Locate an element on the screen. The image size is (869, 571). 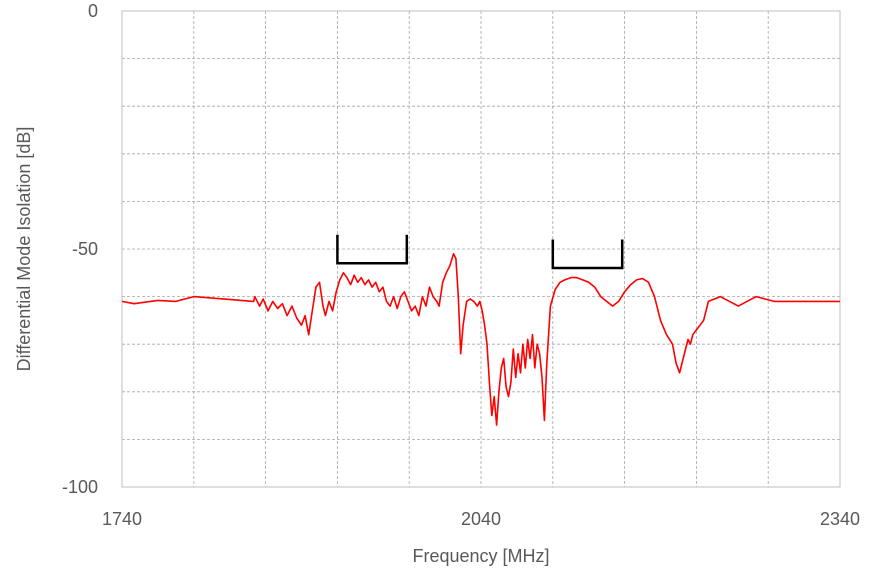
x-axis-ticks: 1740 2040 2340 is located at coordinates (481, 519).